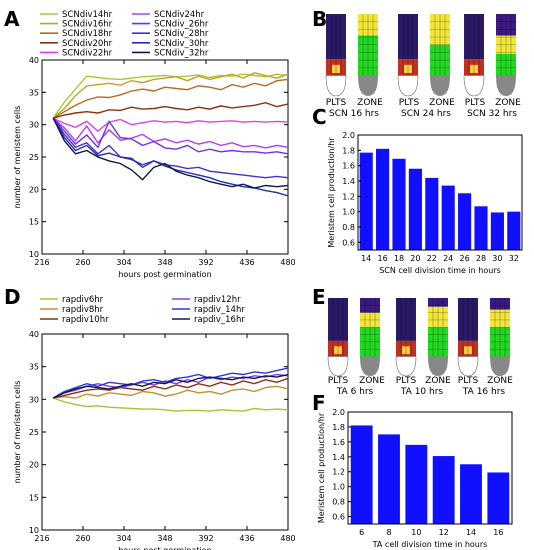 Image resolution: width=534 pixels, height=550 pixels. What do you see at coordinates (440, 270) in the screenshot?
I see `x-axis-label: SCN cell division time in hours` at bounding box center [440, 270].